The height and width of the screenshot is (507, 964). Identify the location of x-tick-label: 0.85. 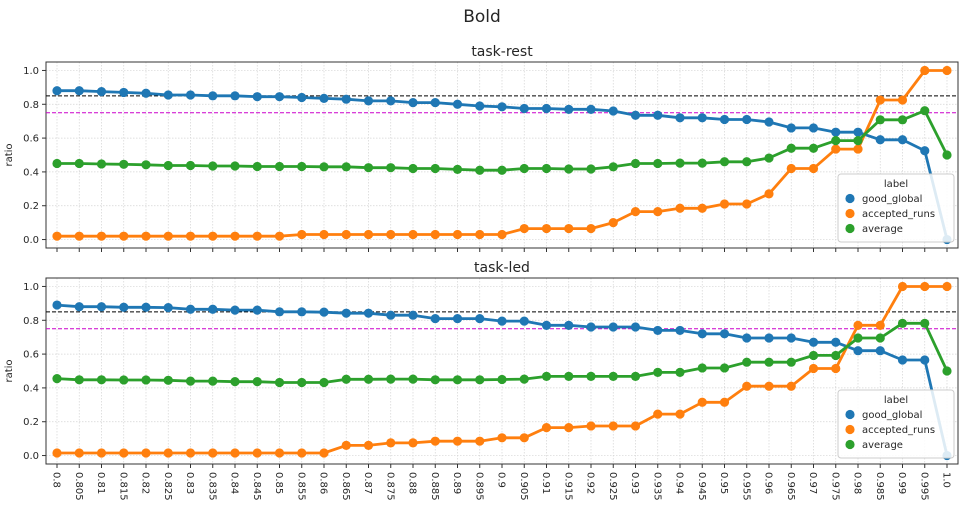
(278, 483).